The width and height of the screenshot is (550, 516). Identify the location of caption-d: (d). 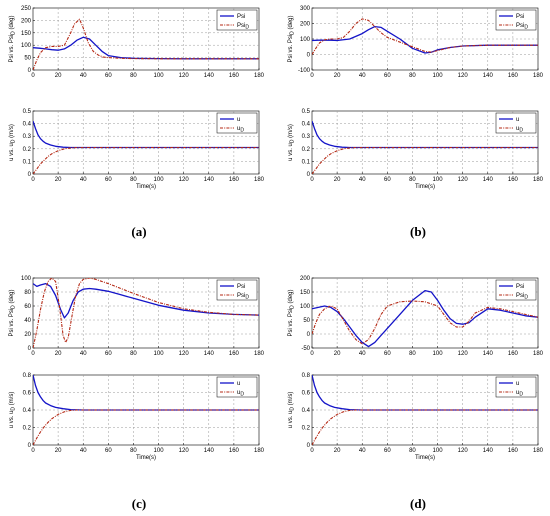
(418, 503).